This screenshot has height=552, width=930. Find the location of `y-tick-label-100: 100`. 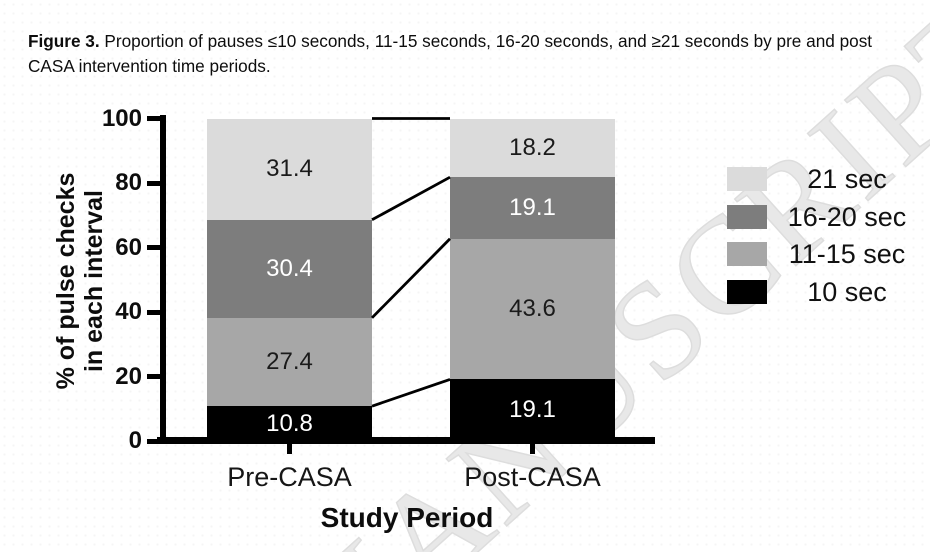

y-tick-label-100: 100 is located at coordinates (121, 118).